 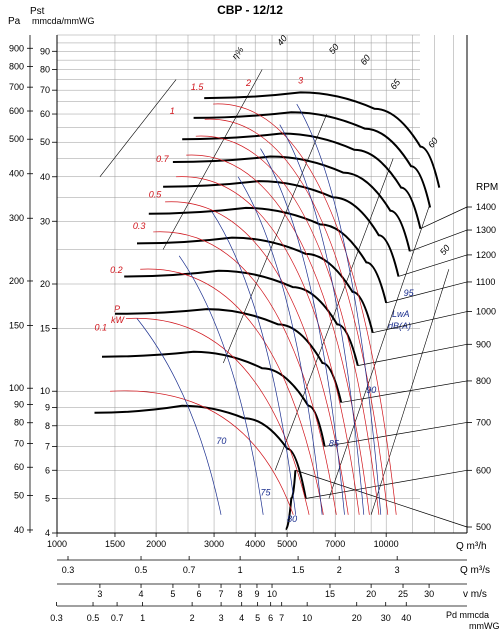 I want to click on pd-tick-label: 3, so click(x=221, y=618).